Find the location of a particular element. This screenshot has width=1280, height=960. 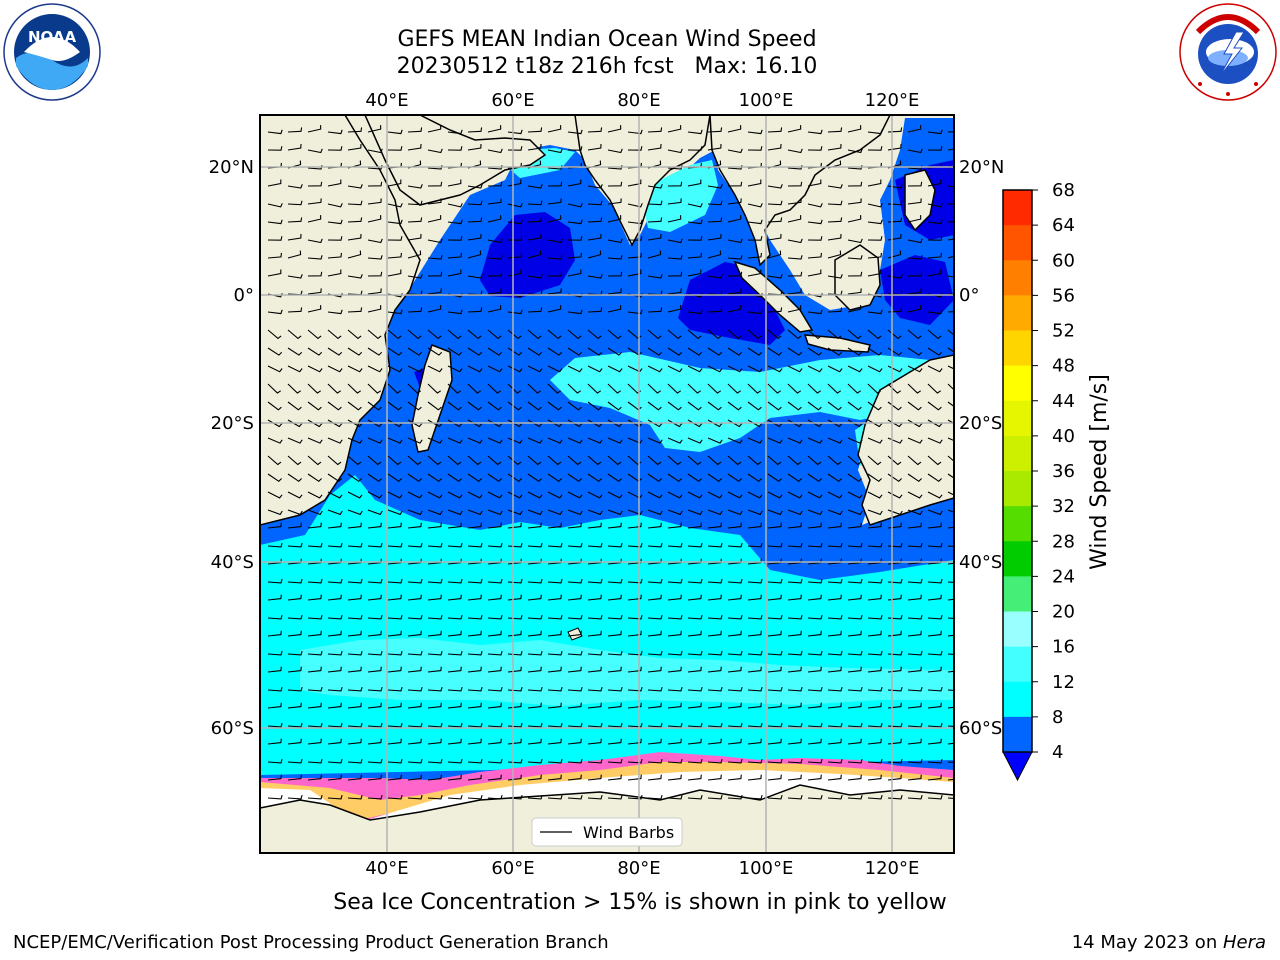

colorbar-tick-label: 56 is located at coordinates (1063, 295).